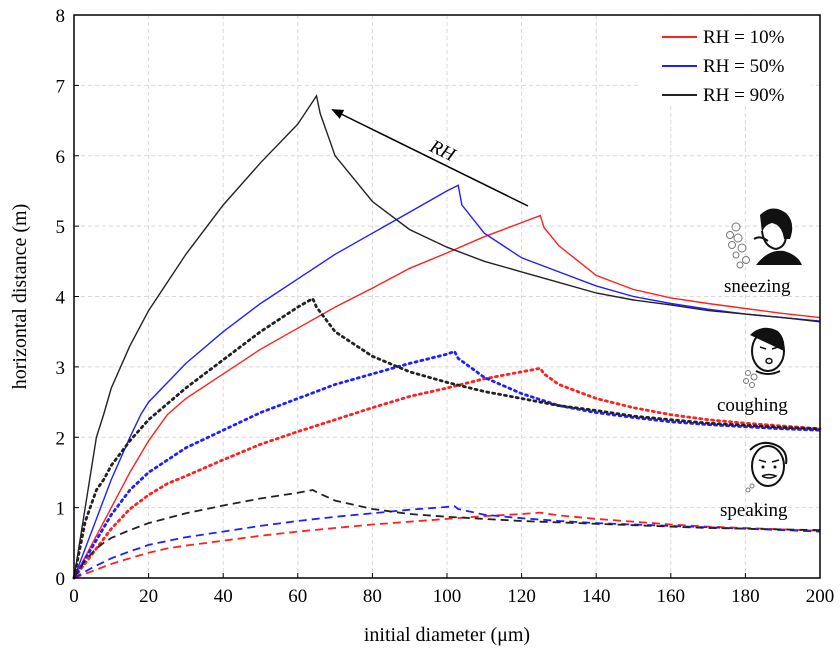 The image size is (840, 651). Describe the element at coordinates (61, 227) in the screenshot. I see `y-tick-label: 5` at that location.